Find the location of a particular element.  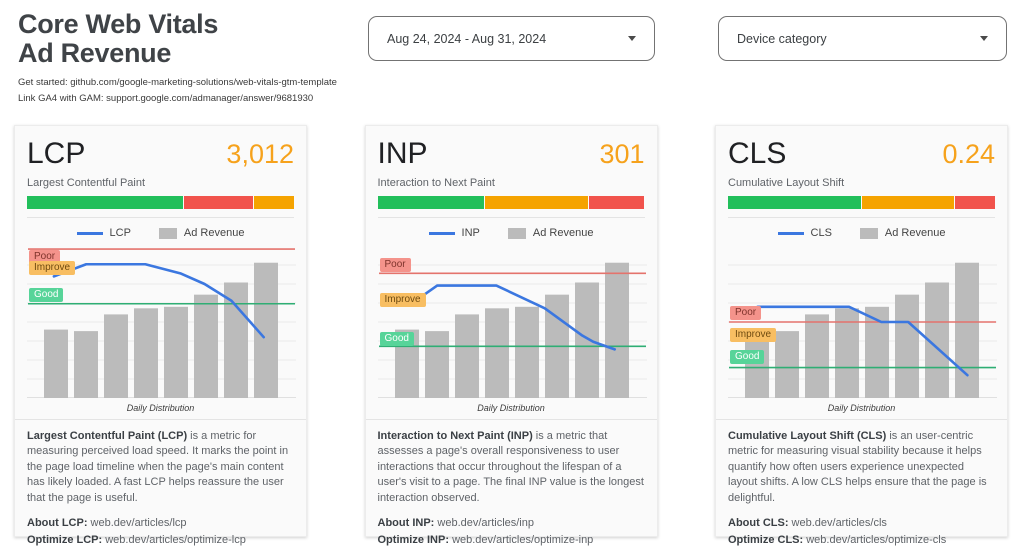

lcp-metric-value: 3,012 is located at coordinates (260, 154).